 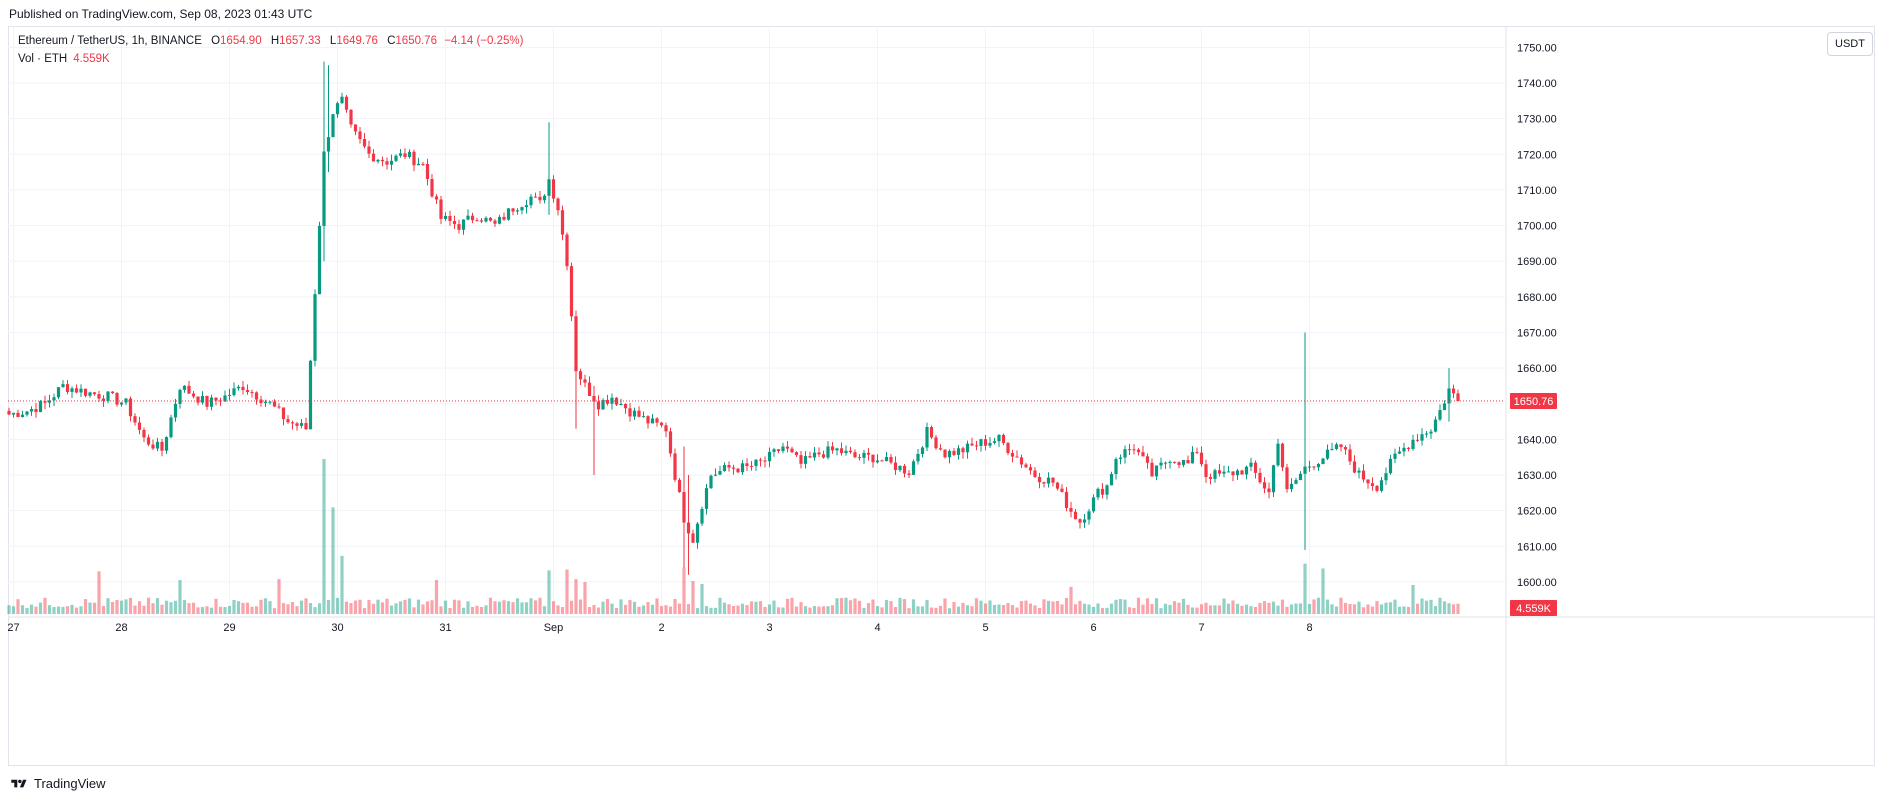 What do you see at coordinates (1537, 48) in the screenshot?
I see `price-tick-label: 1750.00` at bounding box center [1537, 48].